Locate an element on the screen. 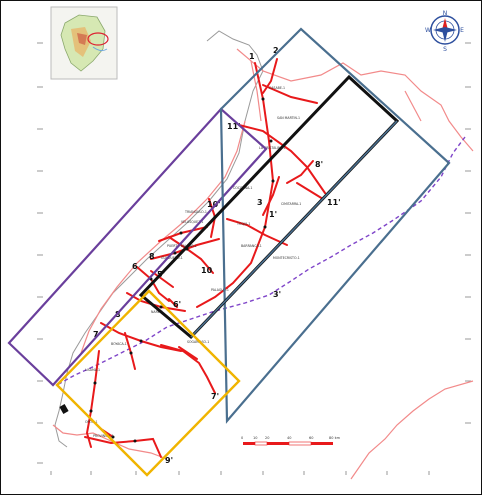 The width and height of the screenshot is (482, 498). scale-bar: 0 10 20 40 60 80 km is located at coordinates (291, 441).